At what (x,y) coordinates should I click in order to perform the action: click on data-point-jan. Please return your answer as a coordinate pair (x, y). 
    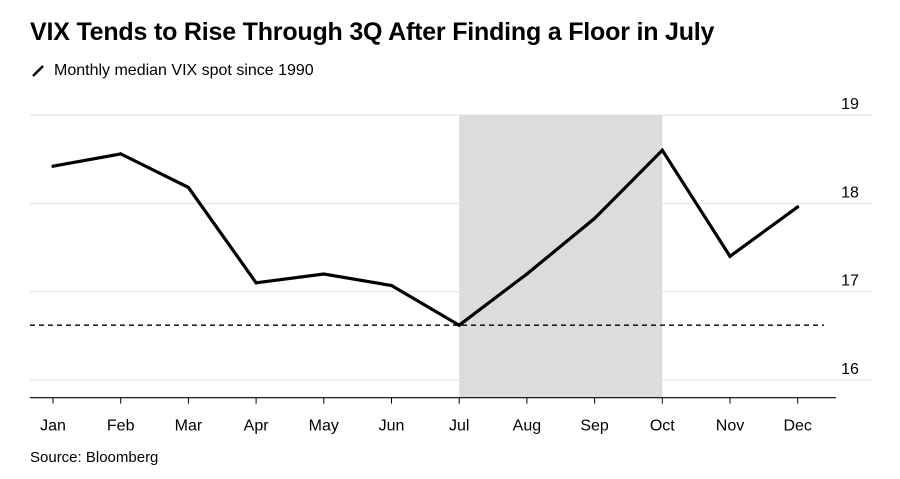
    Looking at the image, I should click on (53, 166).